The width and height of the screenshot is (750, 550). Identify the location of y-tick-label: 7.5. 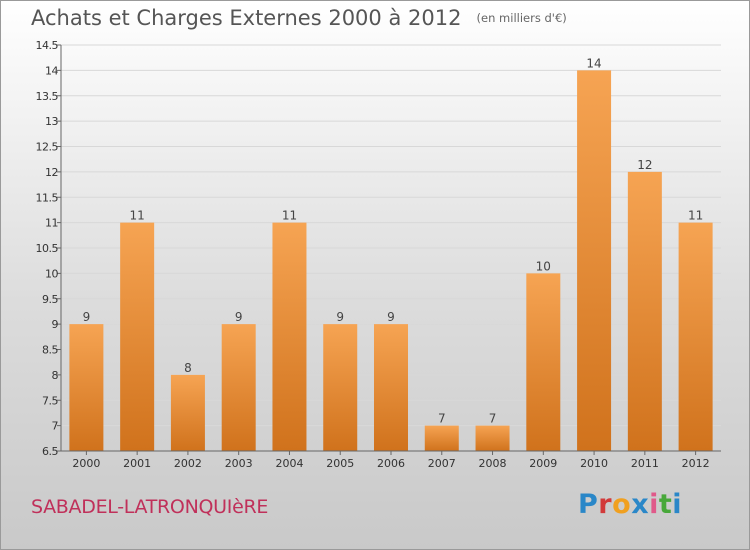
(50, 400).